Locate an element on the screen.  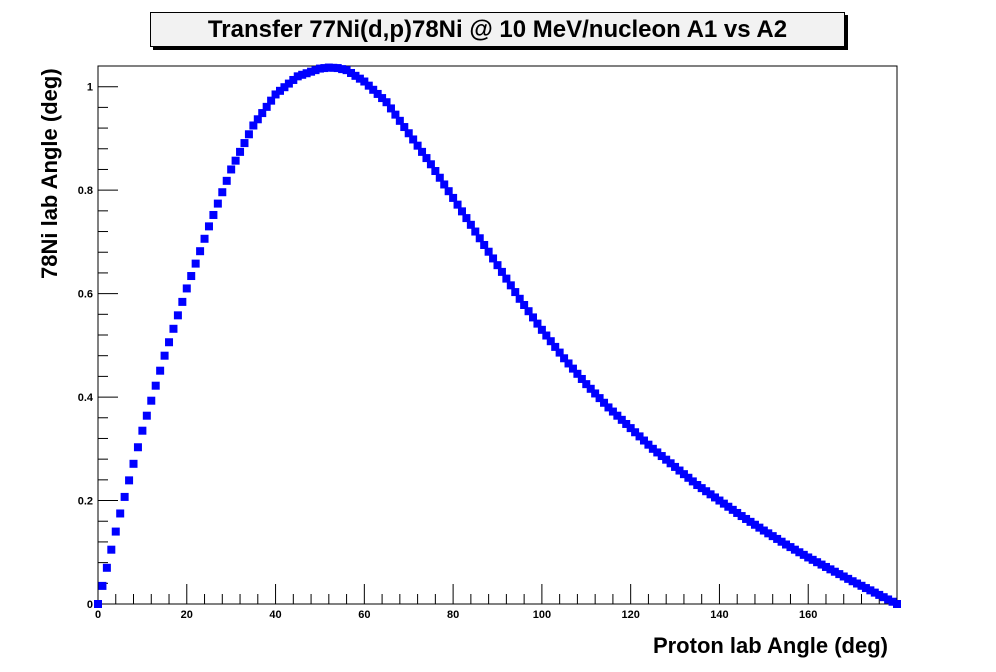
x-tick-label: 80 is located at coordinates (453, 615).